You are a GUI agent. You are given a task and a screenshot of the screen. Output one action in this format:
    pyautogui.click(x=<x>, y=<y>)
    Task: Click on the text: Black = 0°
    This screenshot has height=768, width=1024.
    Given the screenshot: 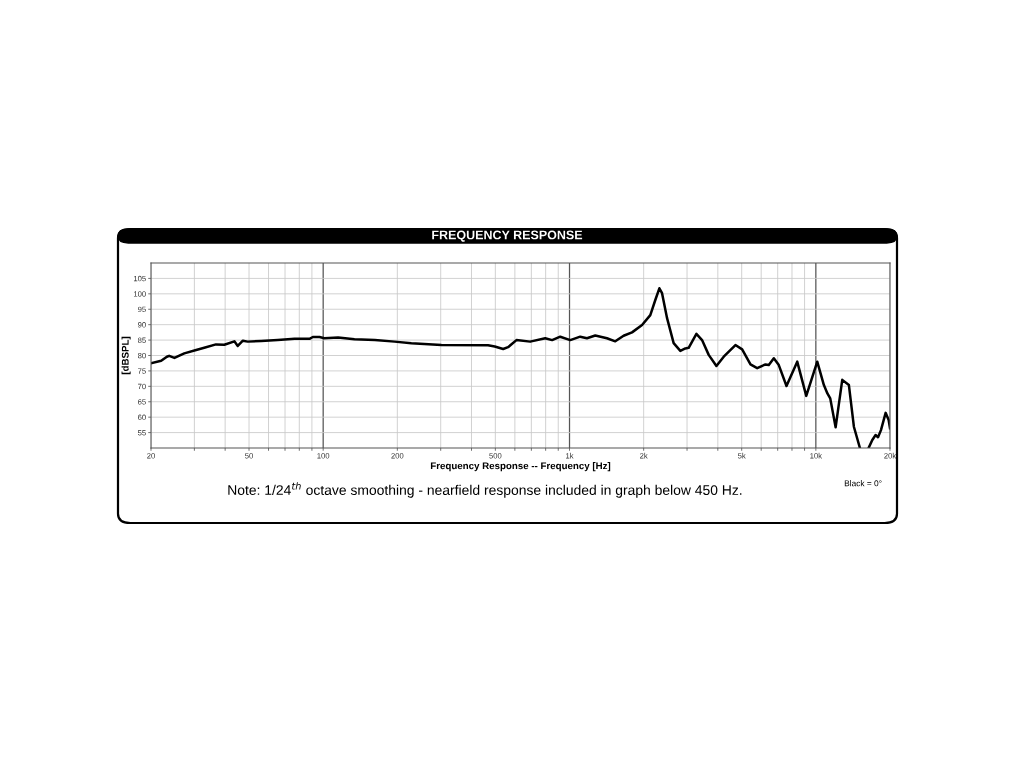 What is the action you would take?
    pyautogui.click(x=863, y=483)
    